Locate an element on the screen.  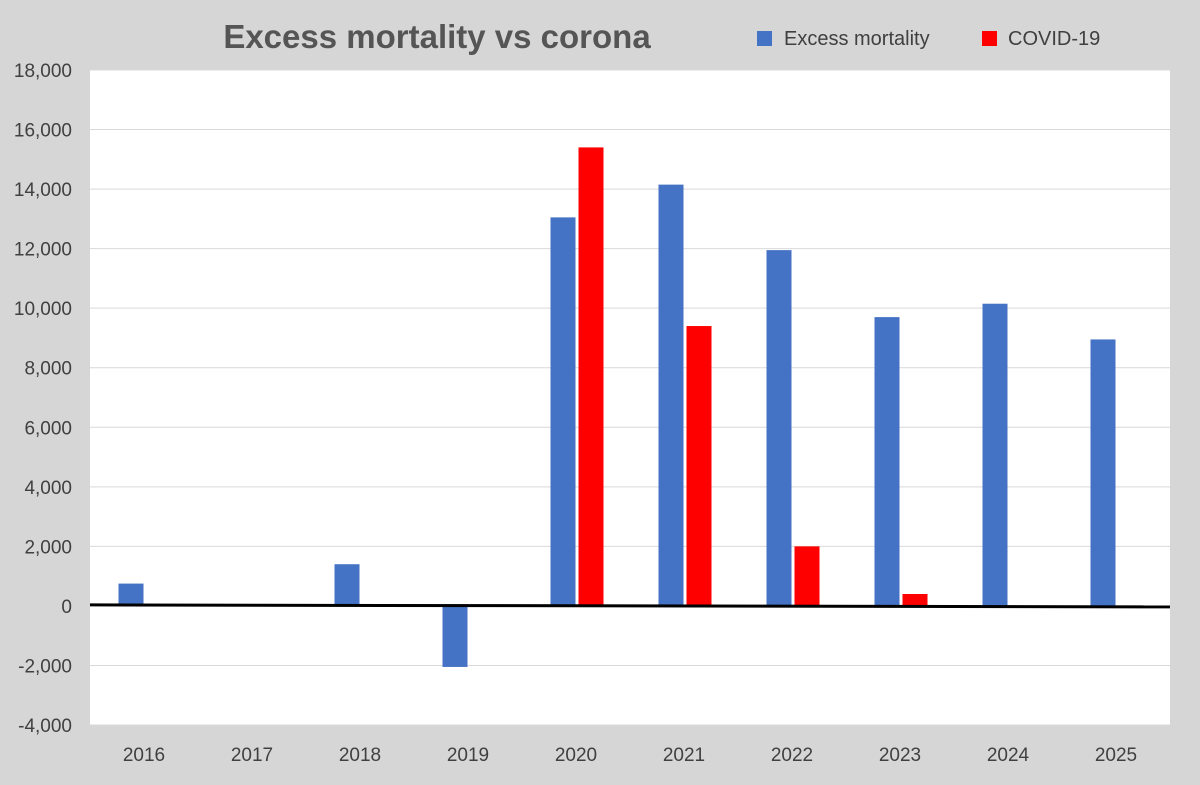
x-tick-label: 2018 is located at coordinates (360, 755).